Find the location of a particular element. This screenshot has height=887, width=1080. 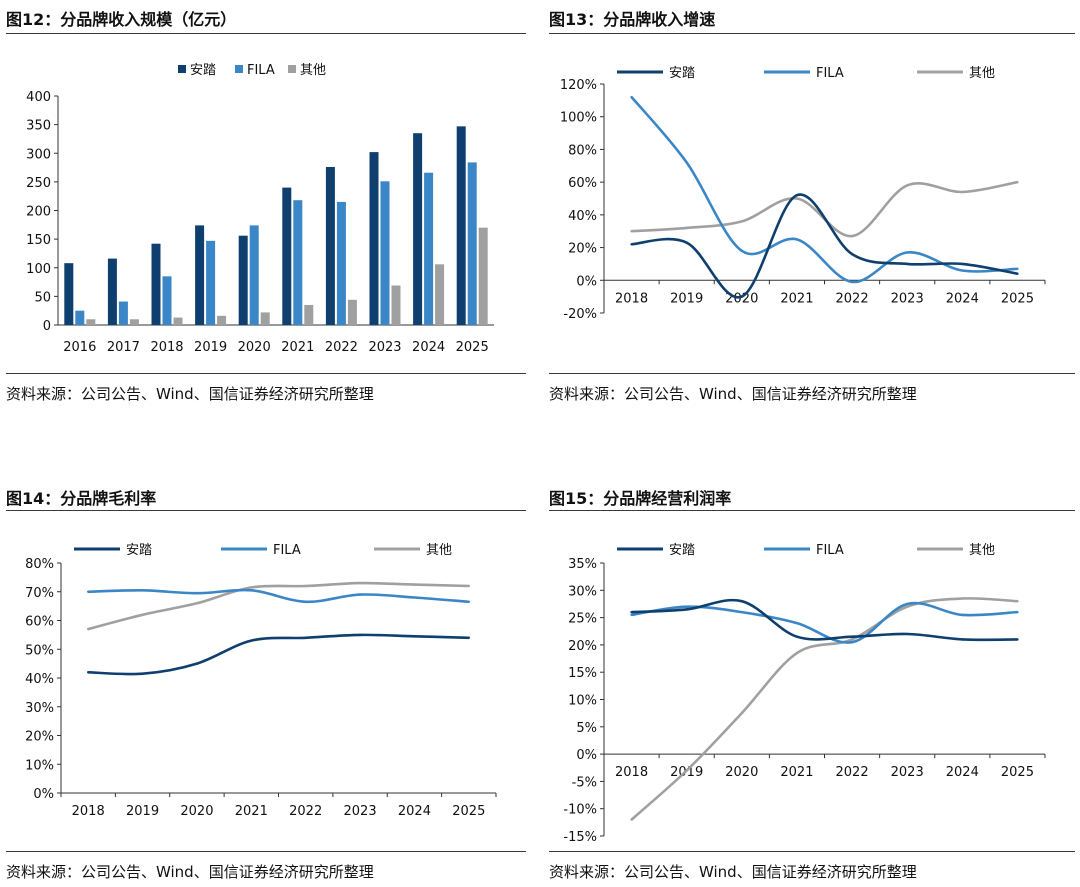

y-tick-label: 80% is located at coordinates (582, 150).